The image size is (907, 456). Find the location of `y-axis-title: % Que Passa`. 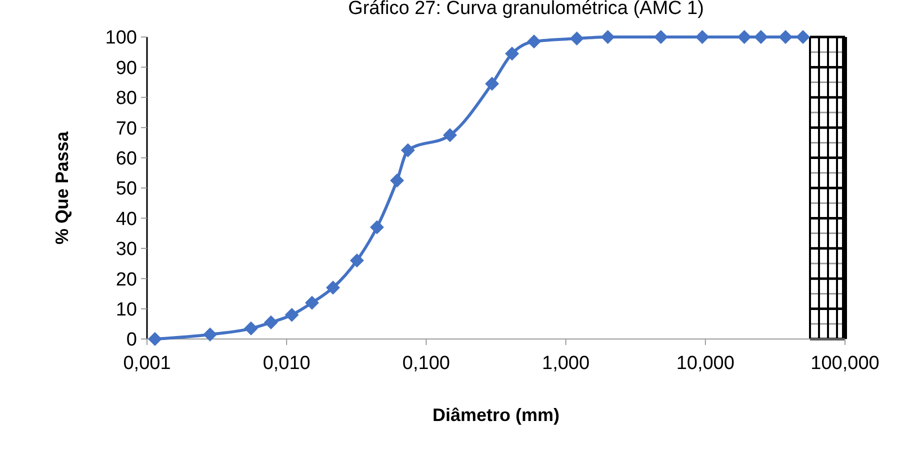

y-axis-title: % Que Passa is located at coordinates (62, 187).